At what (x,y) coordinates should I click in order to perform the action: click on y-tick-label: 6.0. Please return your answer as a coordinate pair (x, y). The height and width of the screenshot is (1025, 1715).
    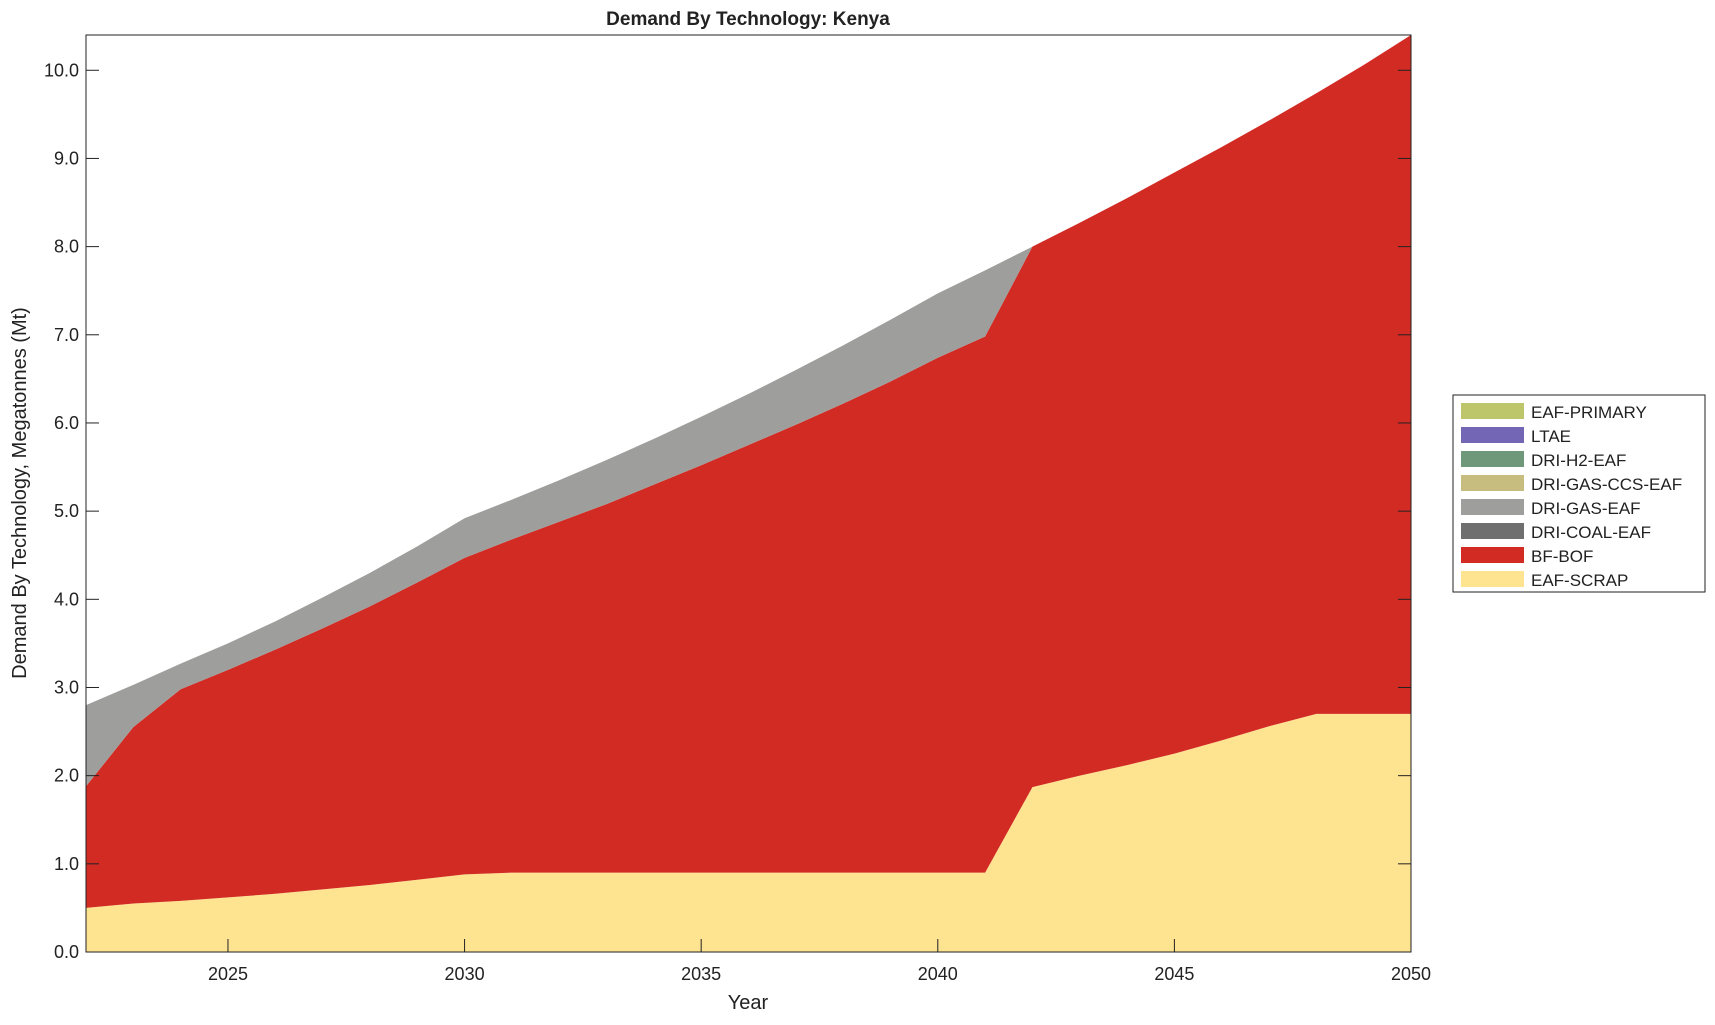
    Looking at the image, I should click on (66, 423).